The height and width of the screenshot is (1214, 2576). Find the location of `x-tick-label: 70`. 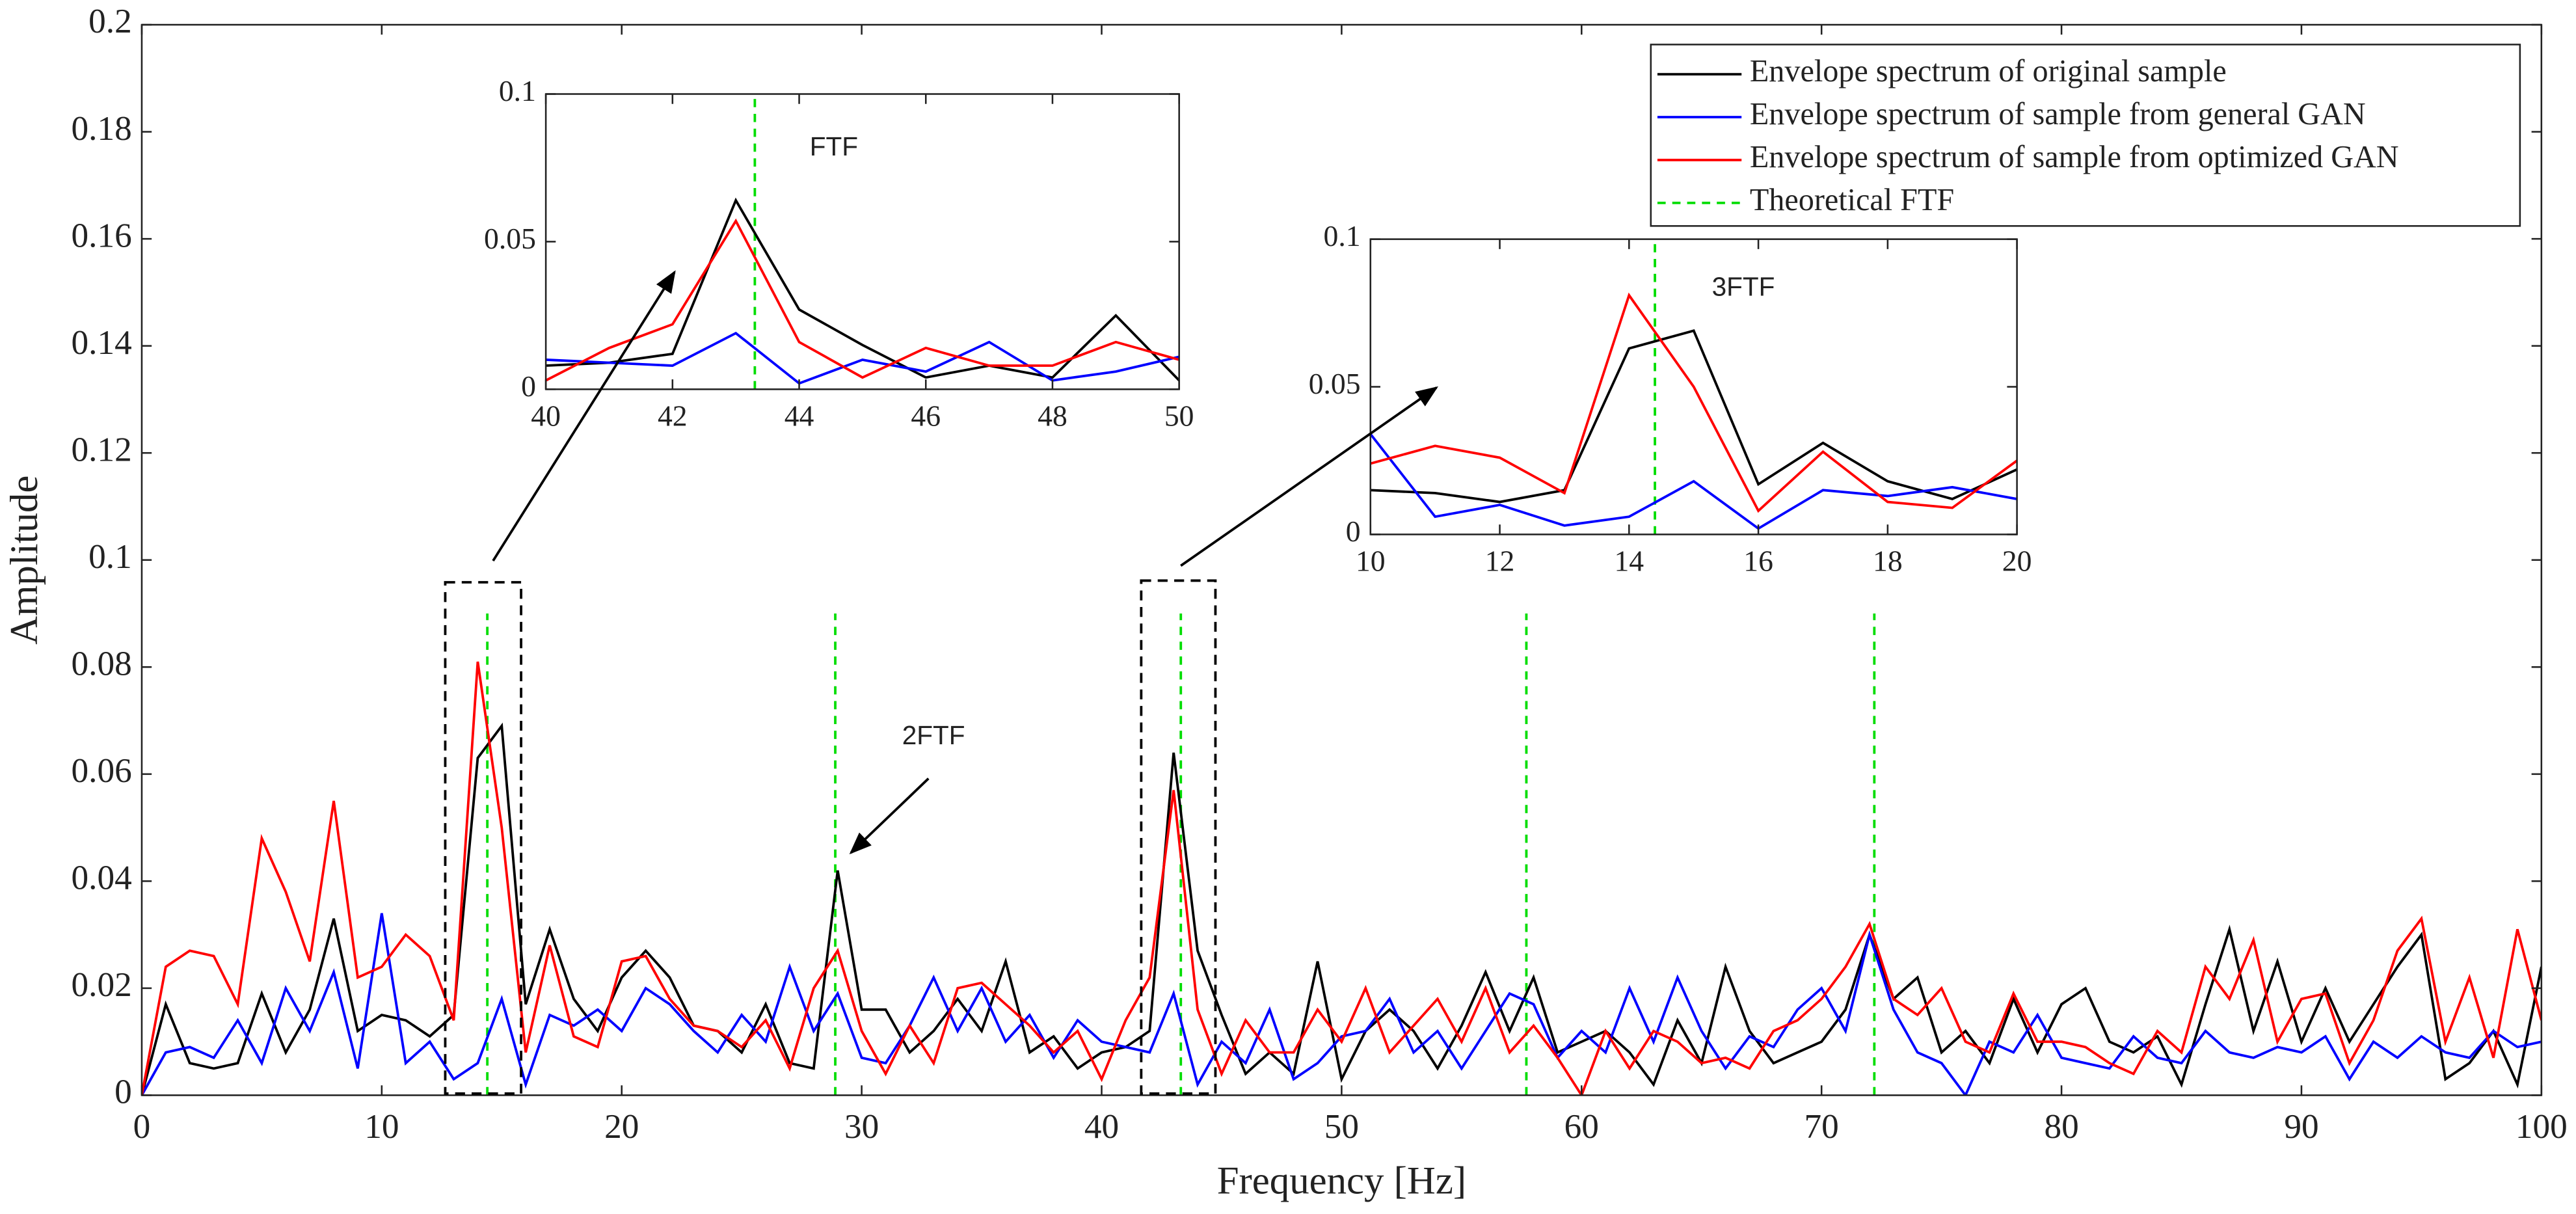

x-tick-label: 70 is located at coordinates (1822, 1126).